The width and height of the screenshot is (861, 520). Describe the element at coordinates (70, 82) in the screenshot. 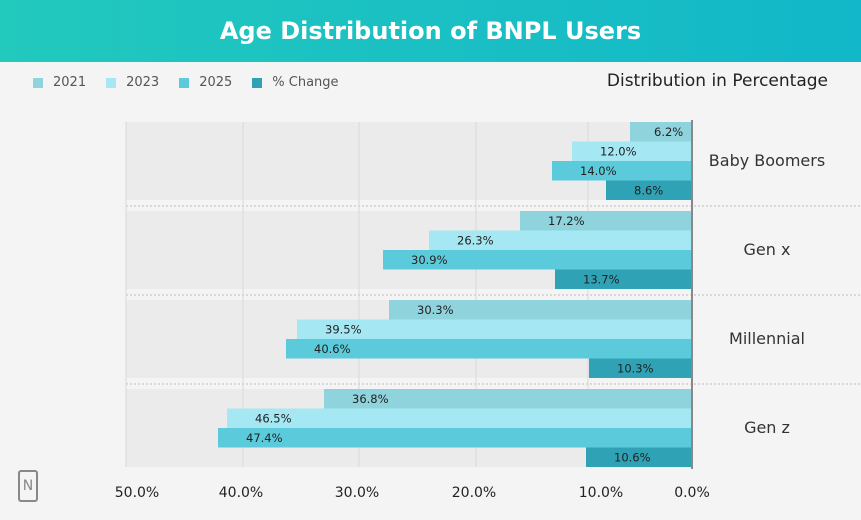

I see `legend-label: 2021` at that location.